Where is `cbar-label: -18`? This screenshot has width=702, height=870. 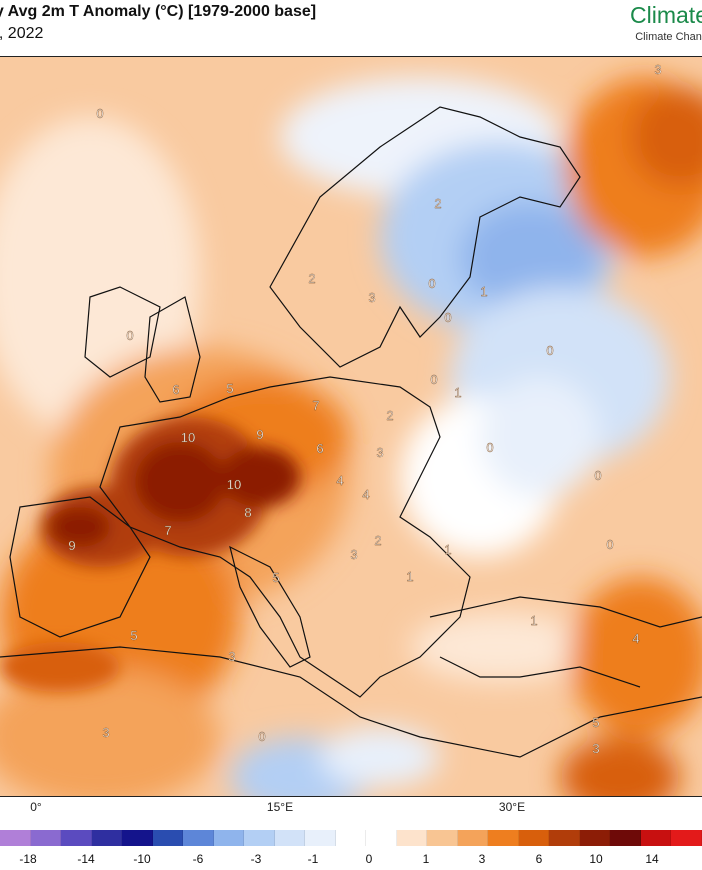 cbar-label: -18 is located at coordinates (28, 859).